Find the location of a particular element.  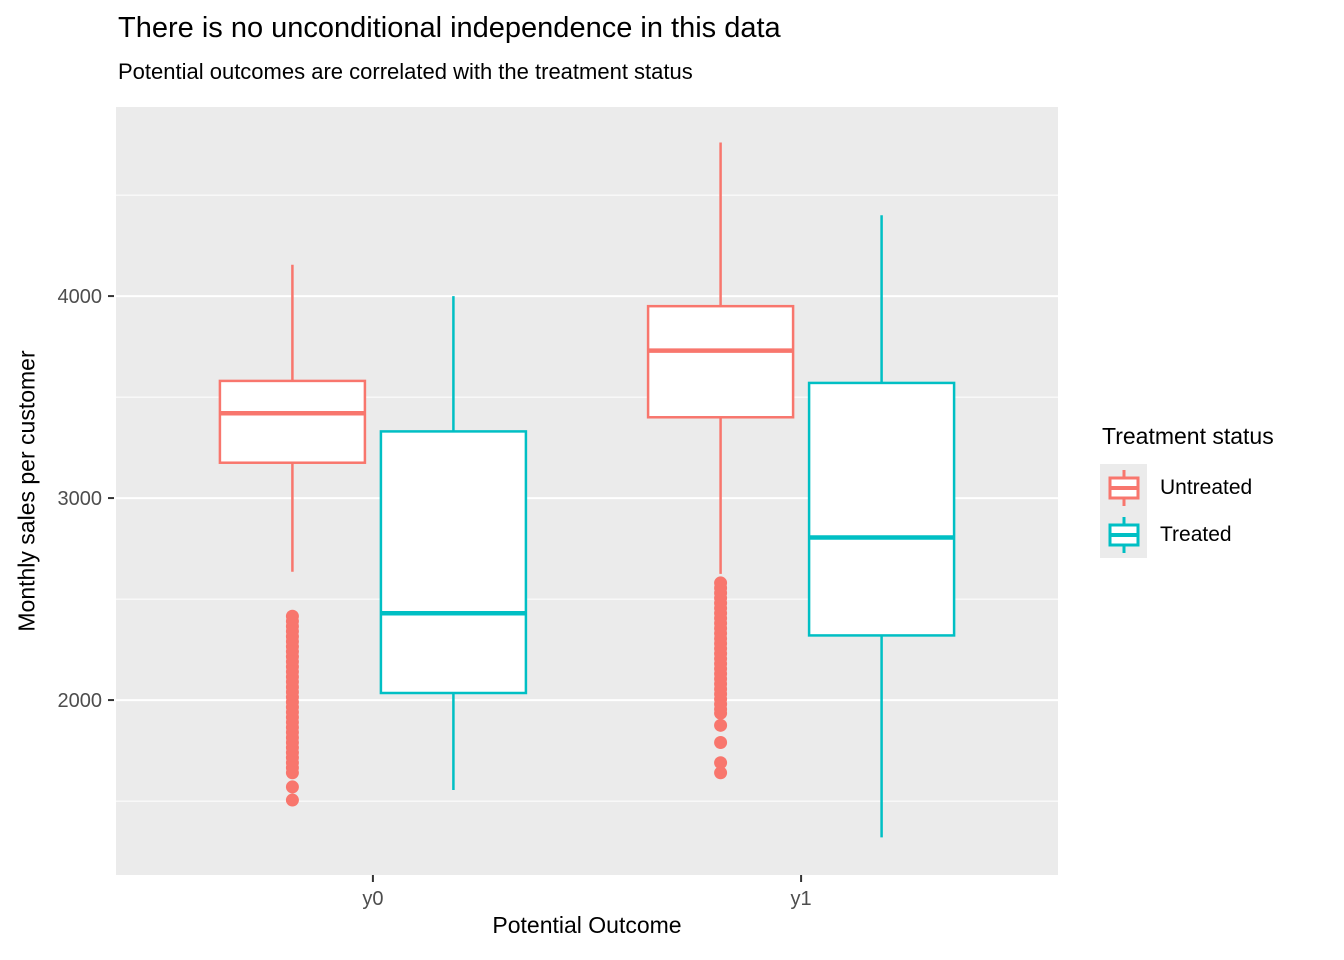

legend: Treatment status Untreated is located at coordinates (1187, 490).